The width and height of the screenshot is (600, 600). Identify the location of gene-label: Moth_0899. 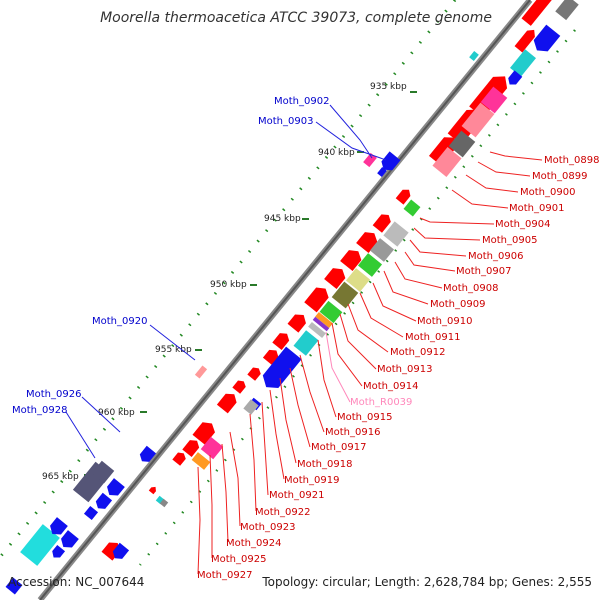
(559, 176).